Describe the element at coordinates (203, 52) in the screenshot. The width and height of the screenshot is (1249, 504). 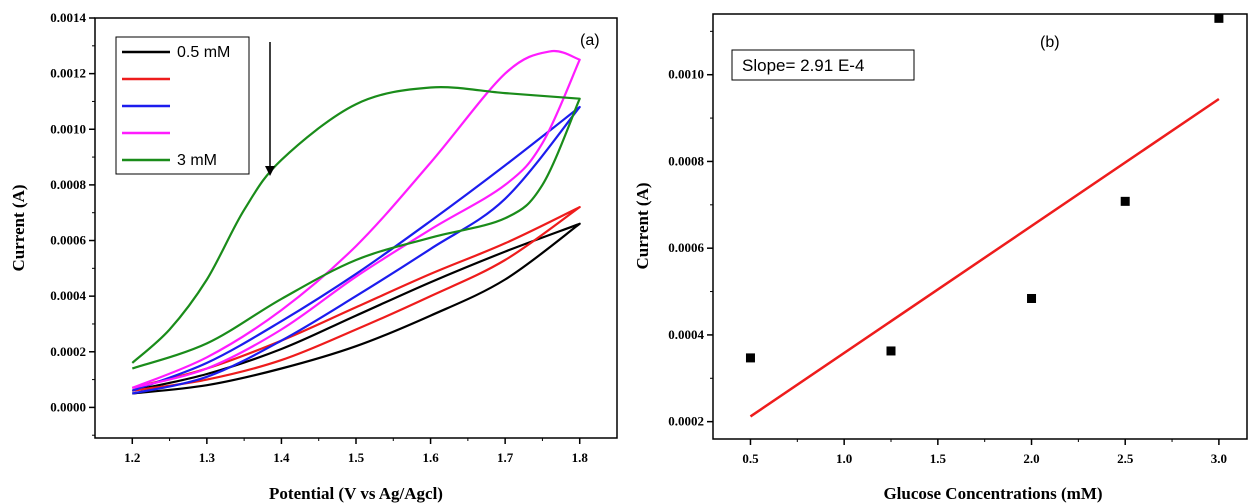
I see `legend-label-0: 0.5 mM` at that location.